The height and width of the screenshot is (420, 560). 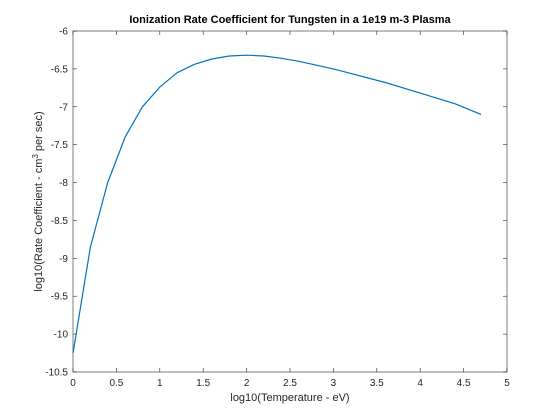 I want to click on y-tick-label: -8.5, so click(x=60, y=221).